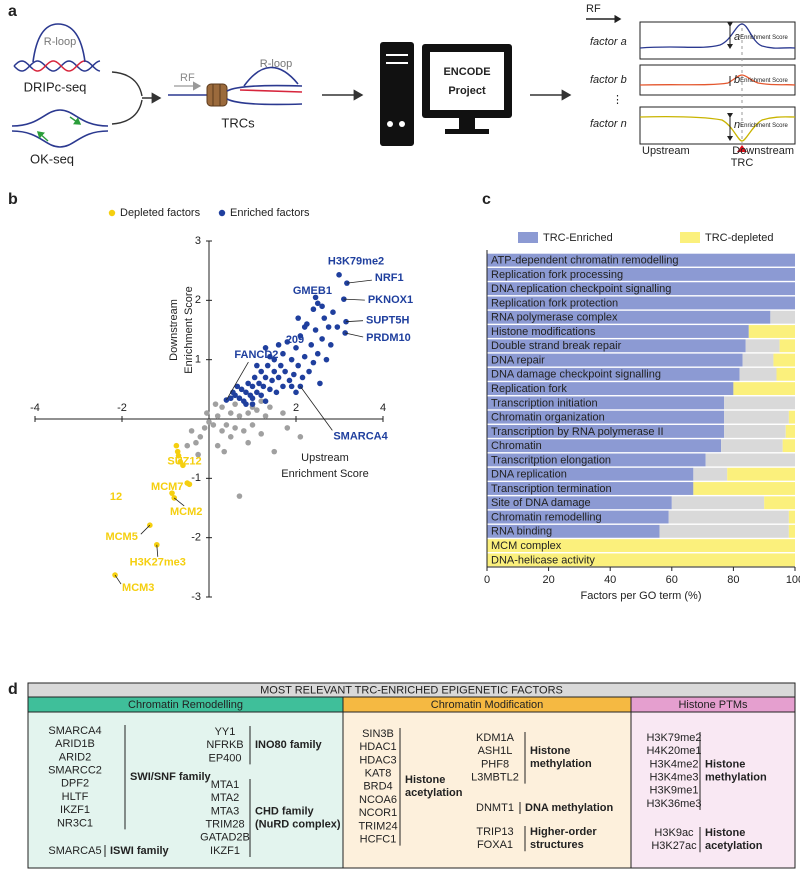  What do you see at coordinates (60, 139) in the screenshot?
I see `fork-strand` at bounding box center [60, 139].